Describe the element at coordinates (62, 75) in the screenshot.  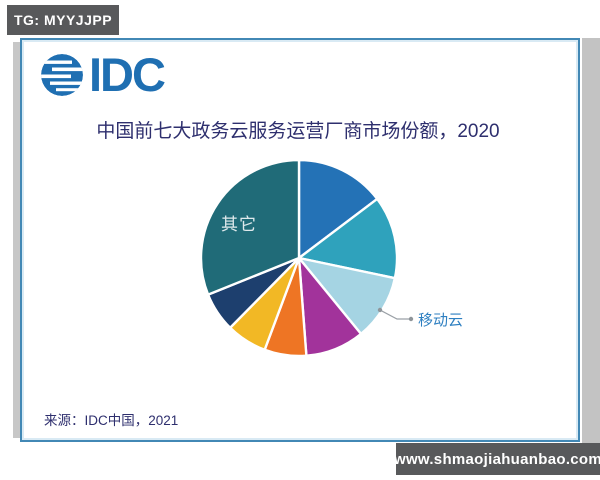
I see `idc-globe-icon` at that location.